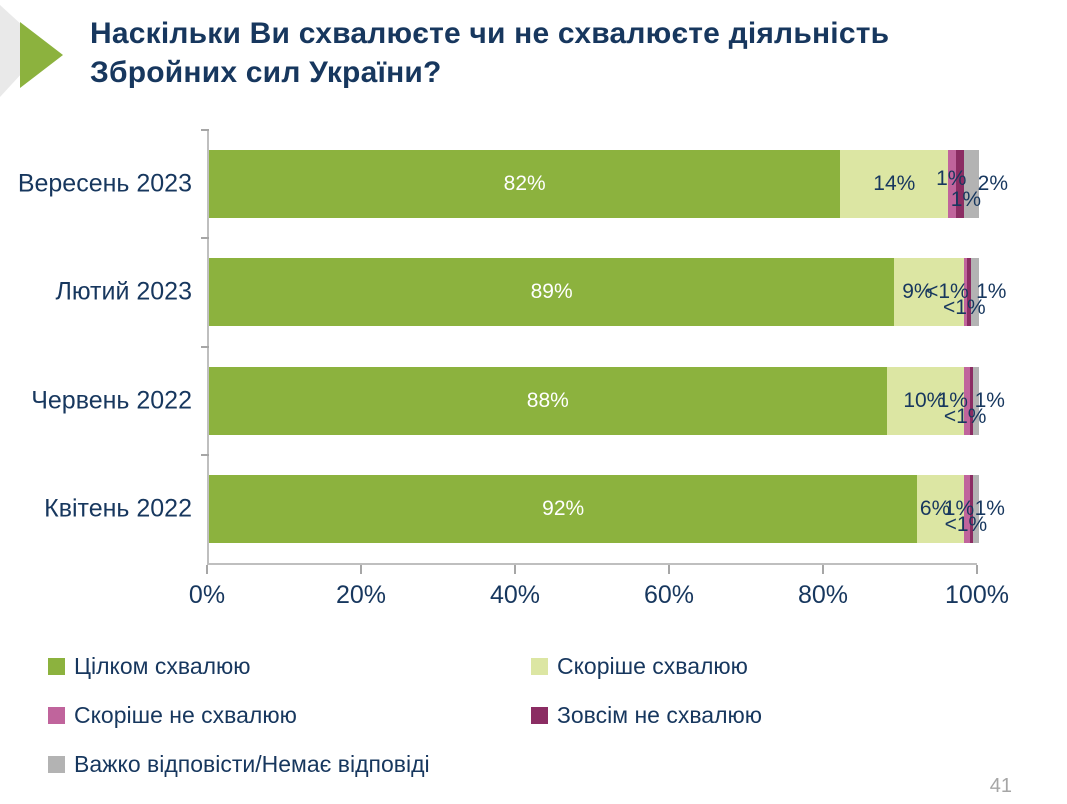  I want to click on category-label: Вересень 2023, so click(104, 183).